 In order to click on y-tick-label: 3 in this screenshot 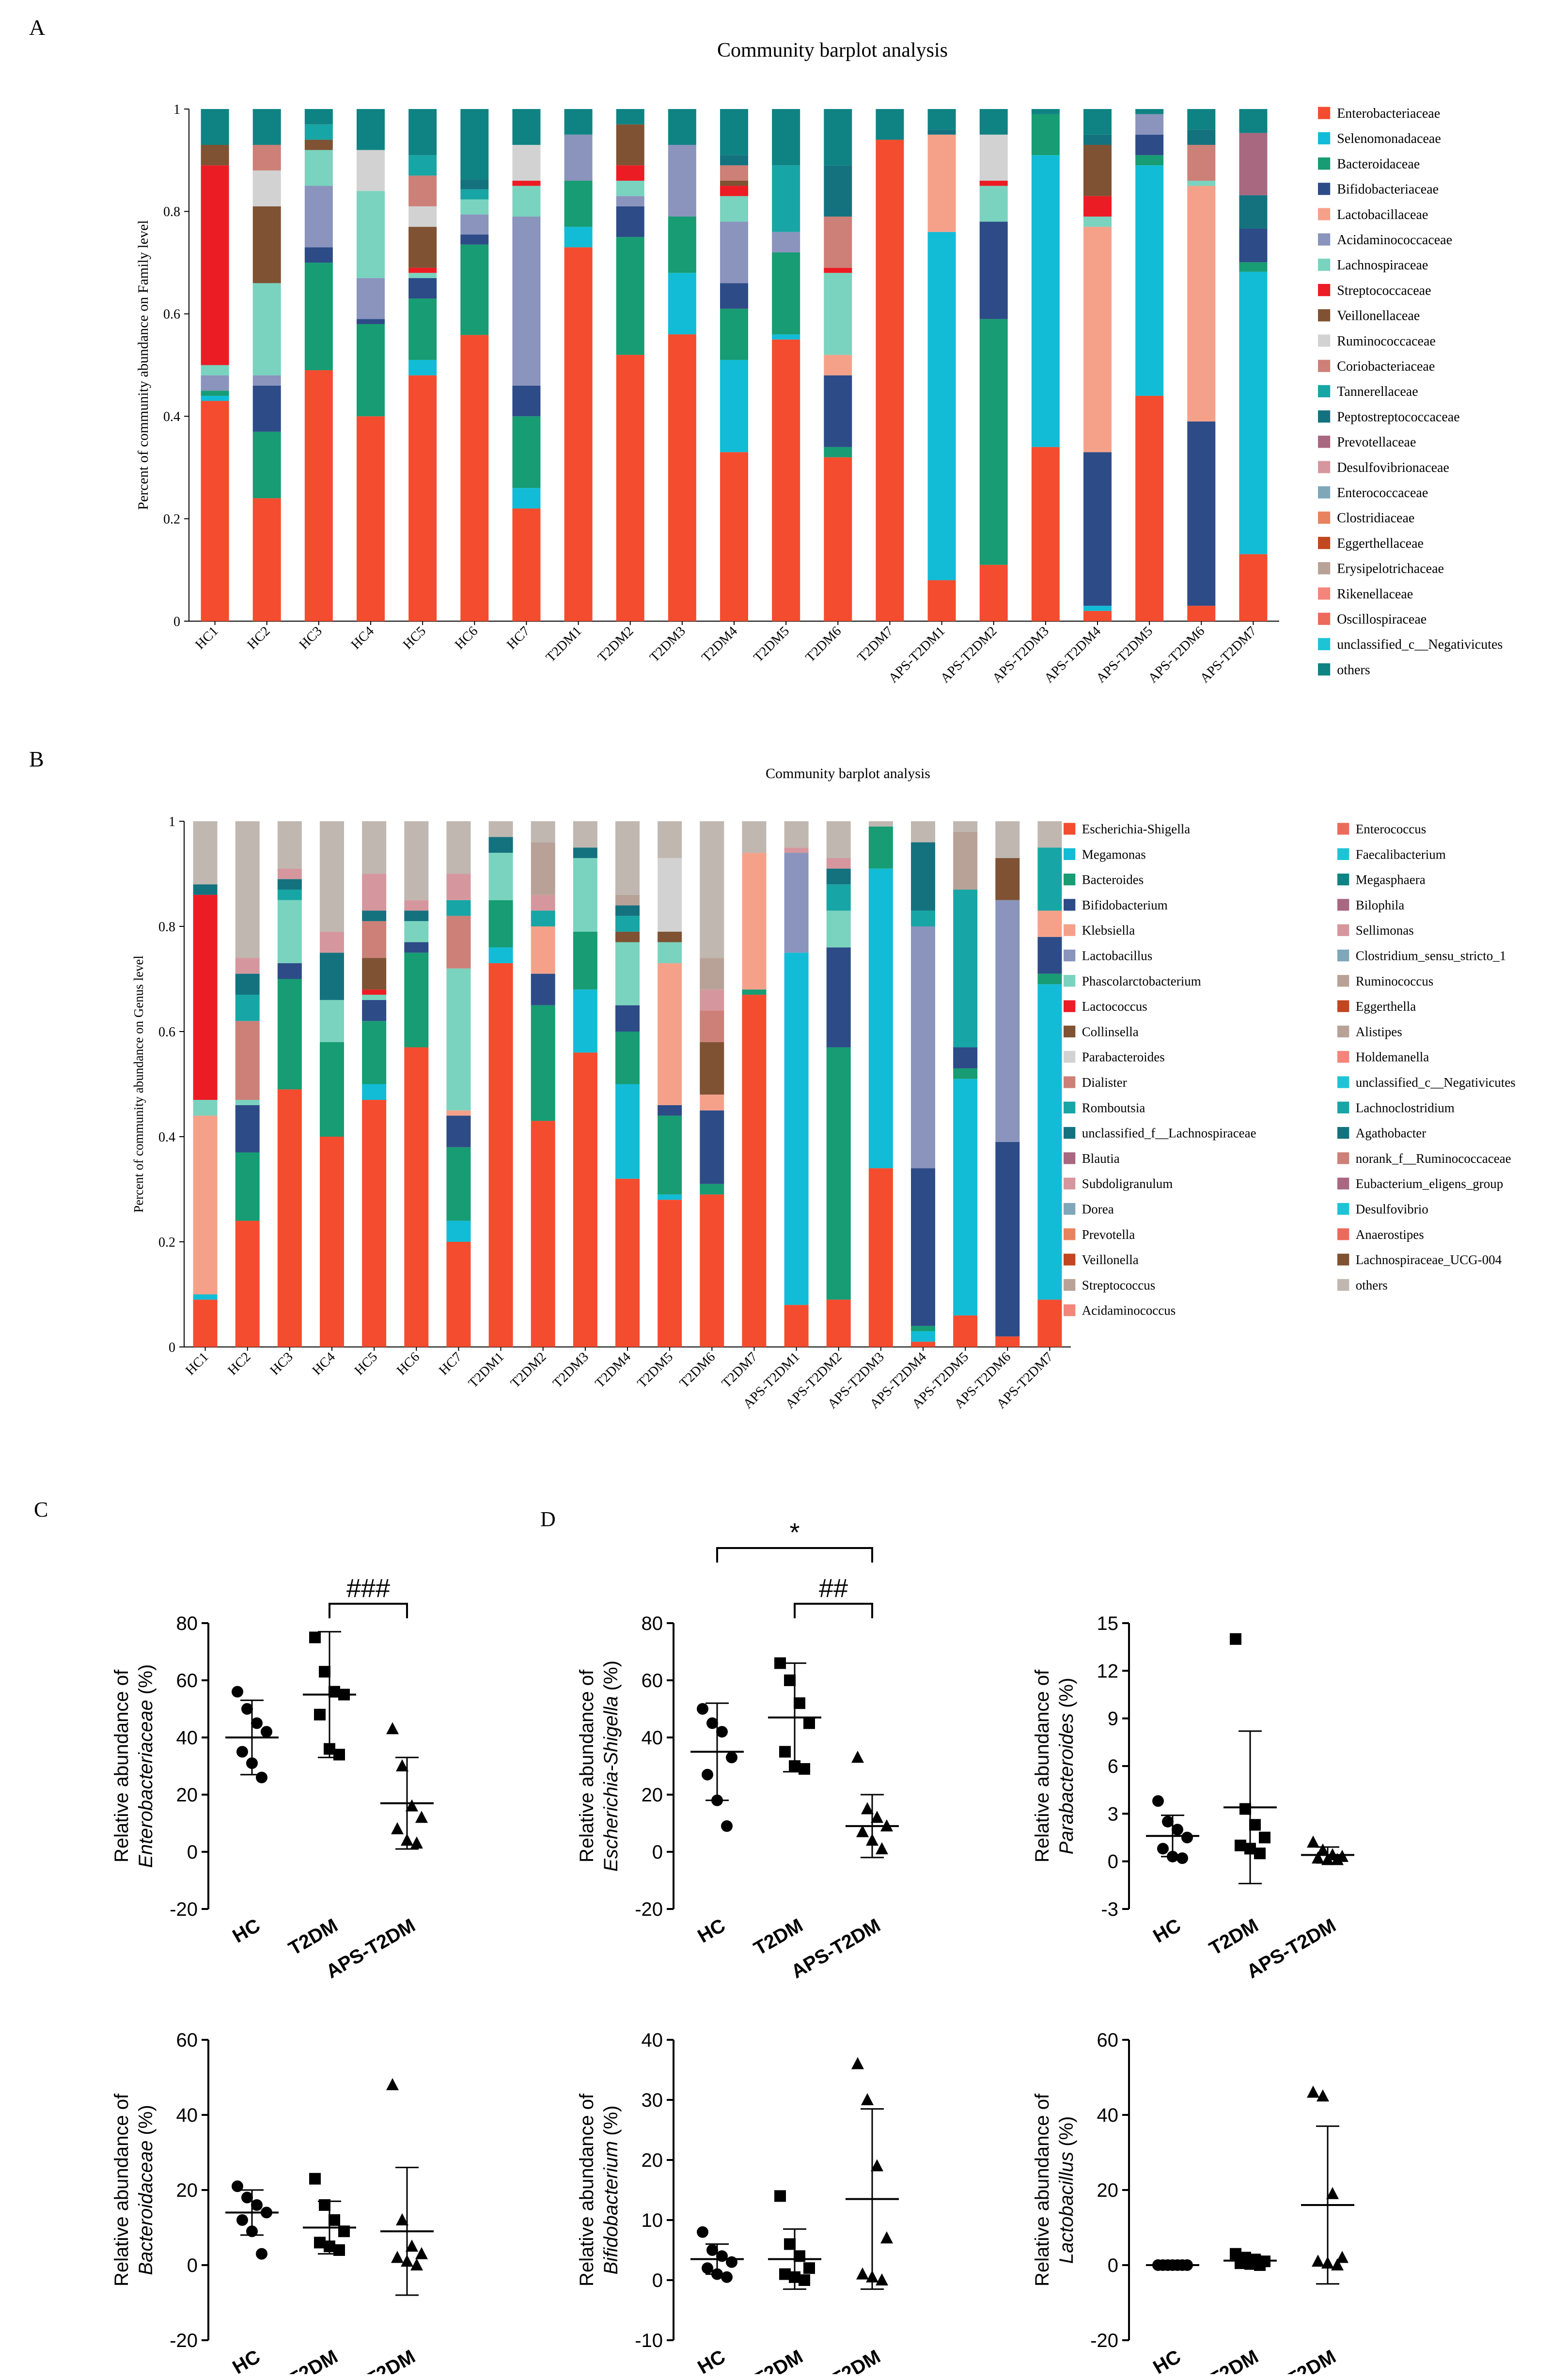, I will do `click(1113, 1814)`.